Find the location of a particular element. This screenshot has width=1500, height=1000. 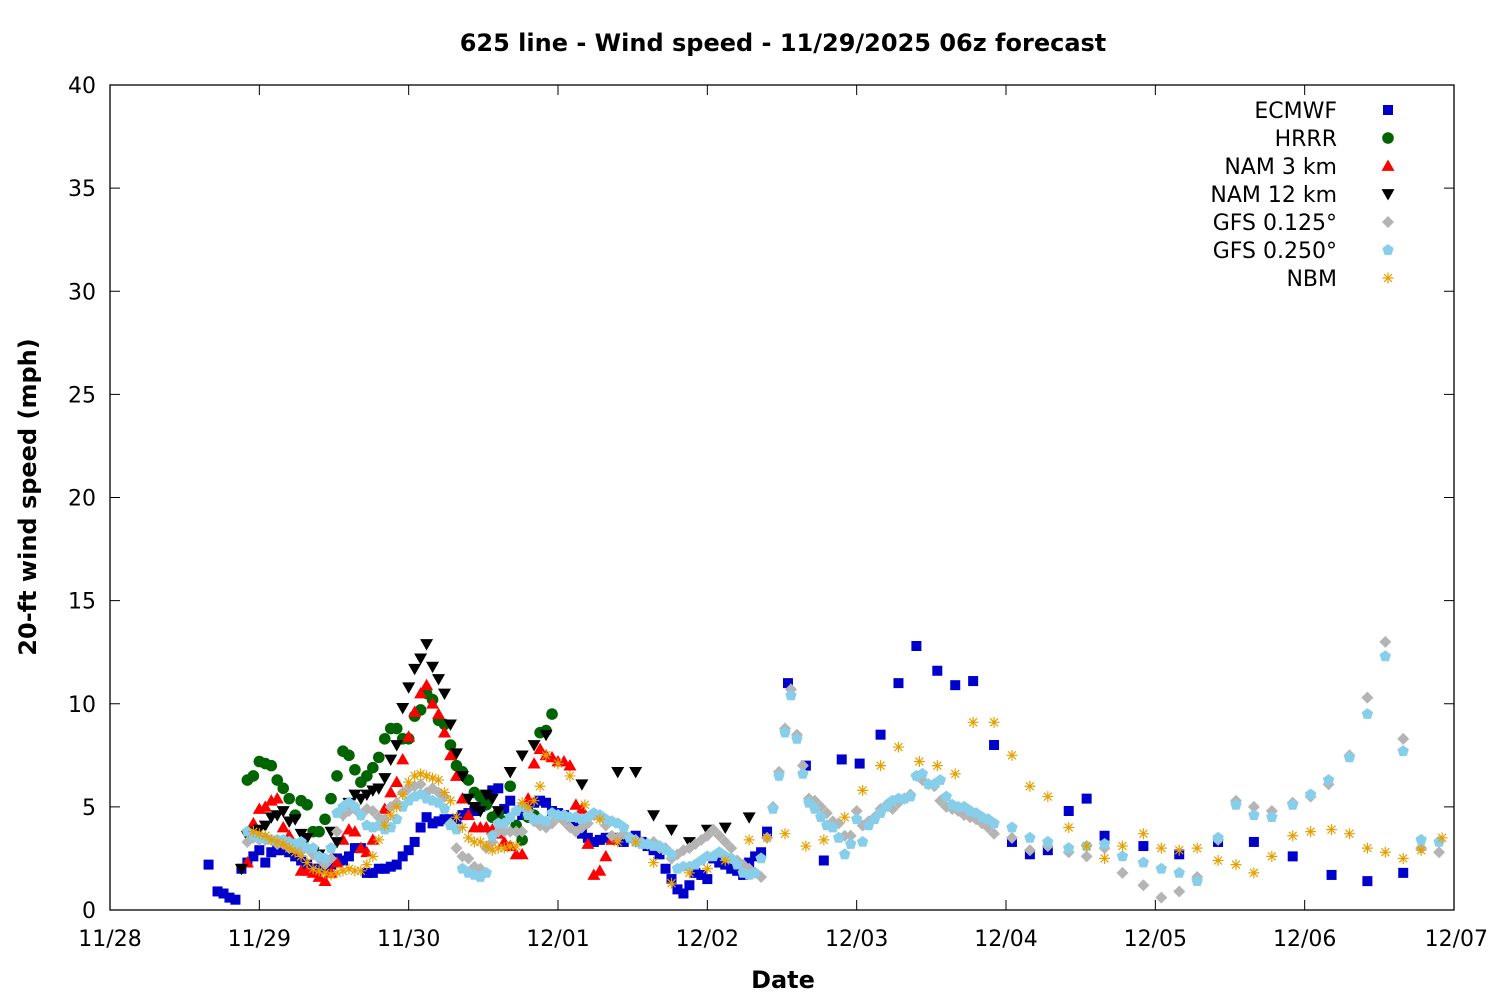

y-tick-label: 0 is located at coordinates (89, 911).